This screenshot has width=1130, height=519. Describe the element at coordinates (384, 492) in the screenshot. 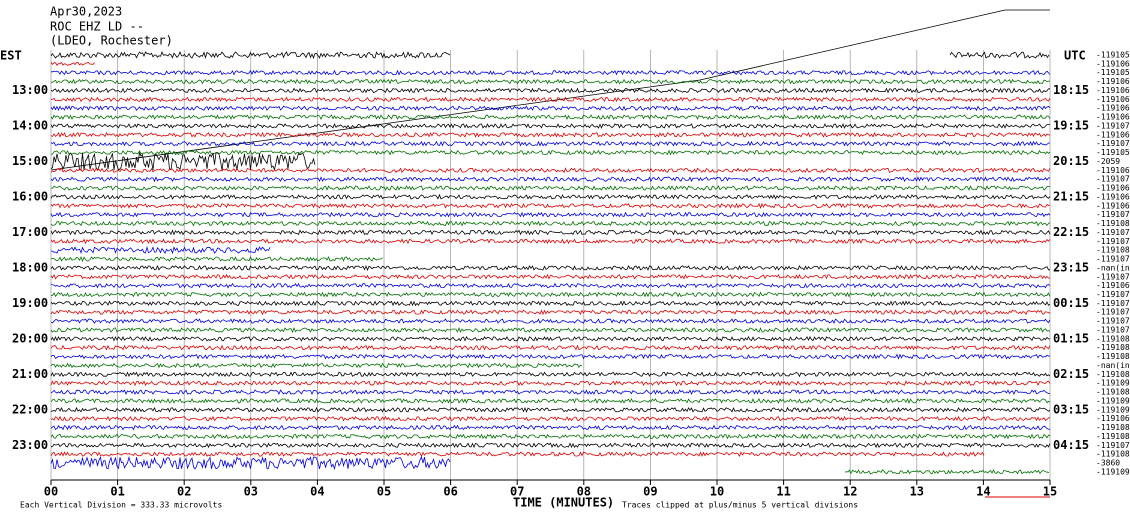

I see `x-tick-label: 05` at that location.